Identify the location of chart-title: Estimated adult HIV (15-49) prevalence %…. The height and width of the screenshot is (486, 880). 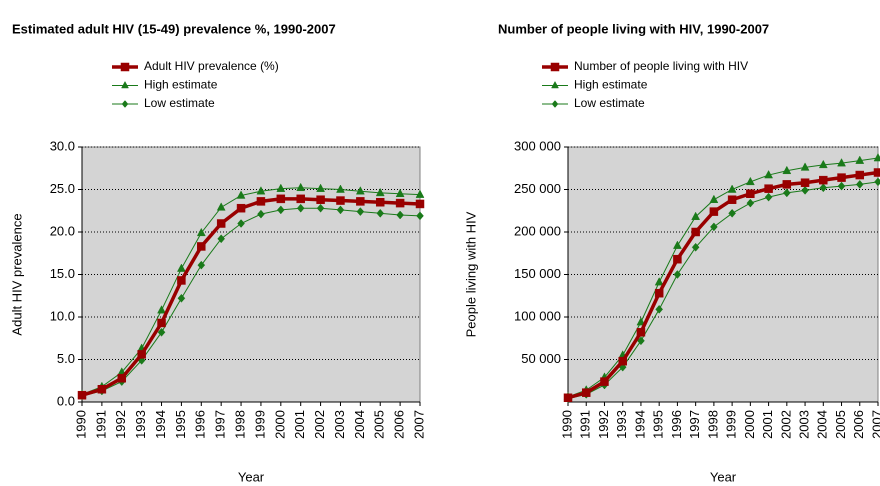
(174, 28).